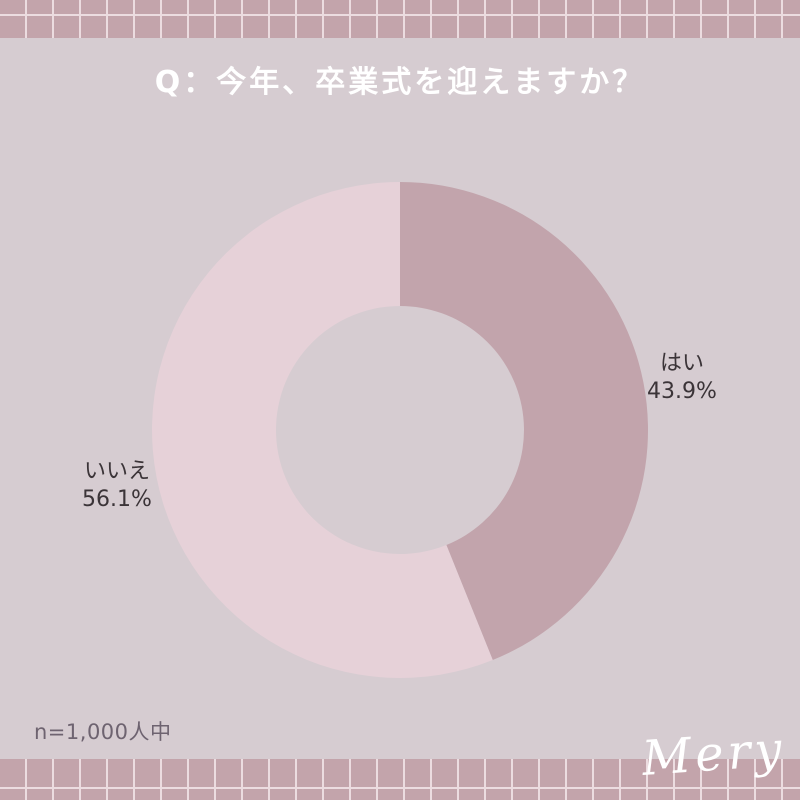 This screenshot has width=800, height=800. What do you see at coordinates (681, 363) in the screenshot?
I see `slice-label-yes-name: はい` at bounding box center [681, 363].